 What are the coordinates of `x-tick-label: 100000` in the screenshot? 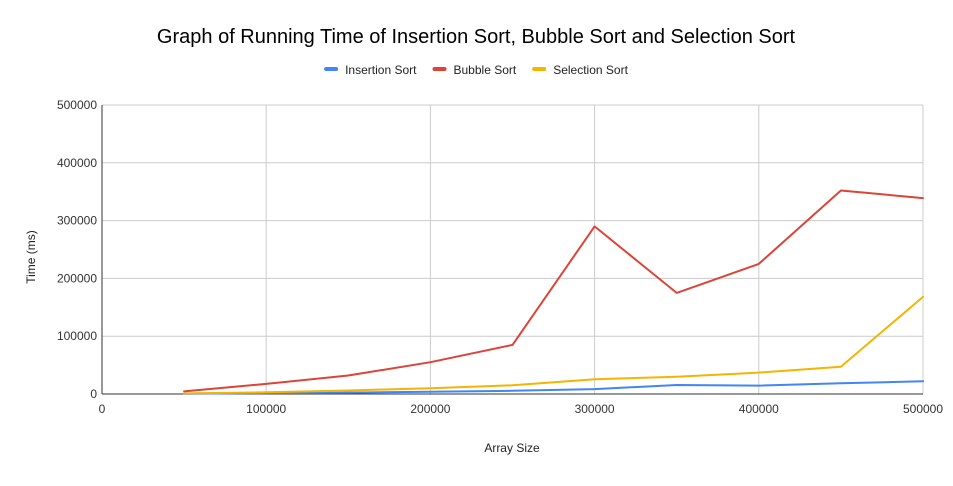 It's located at (266, 409).